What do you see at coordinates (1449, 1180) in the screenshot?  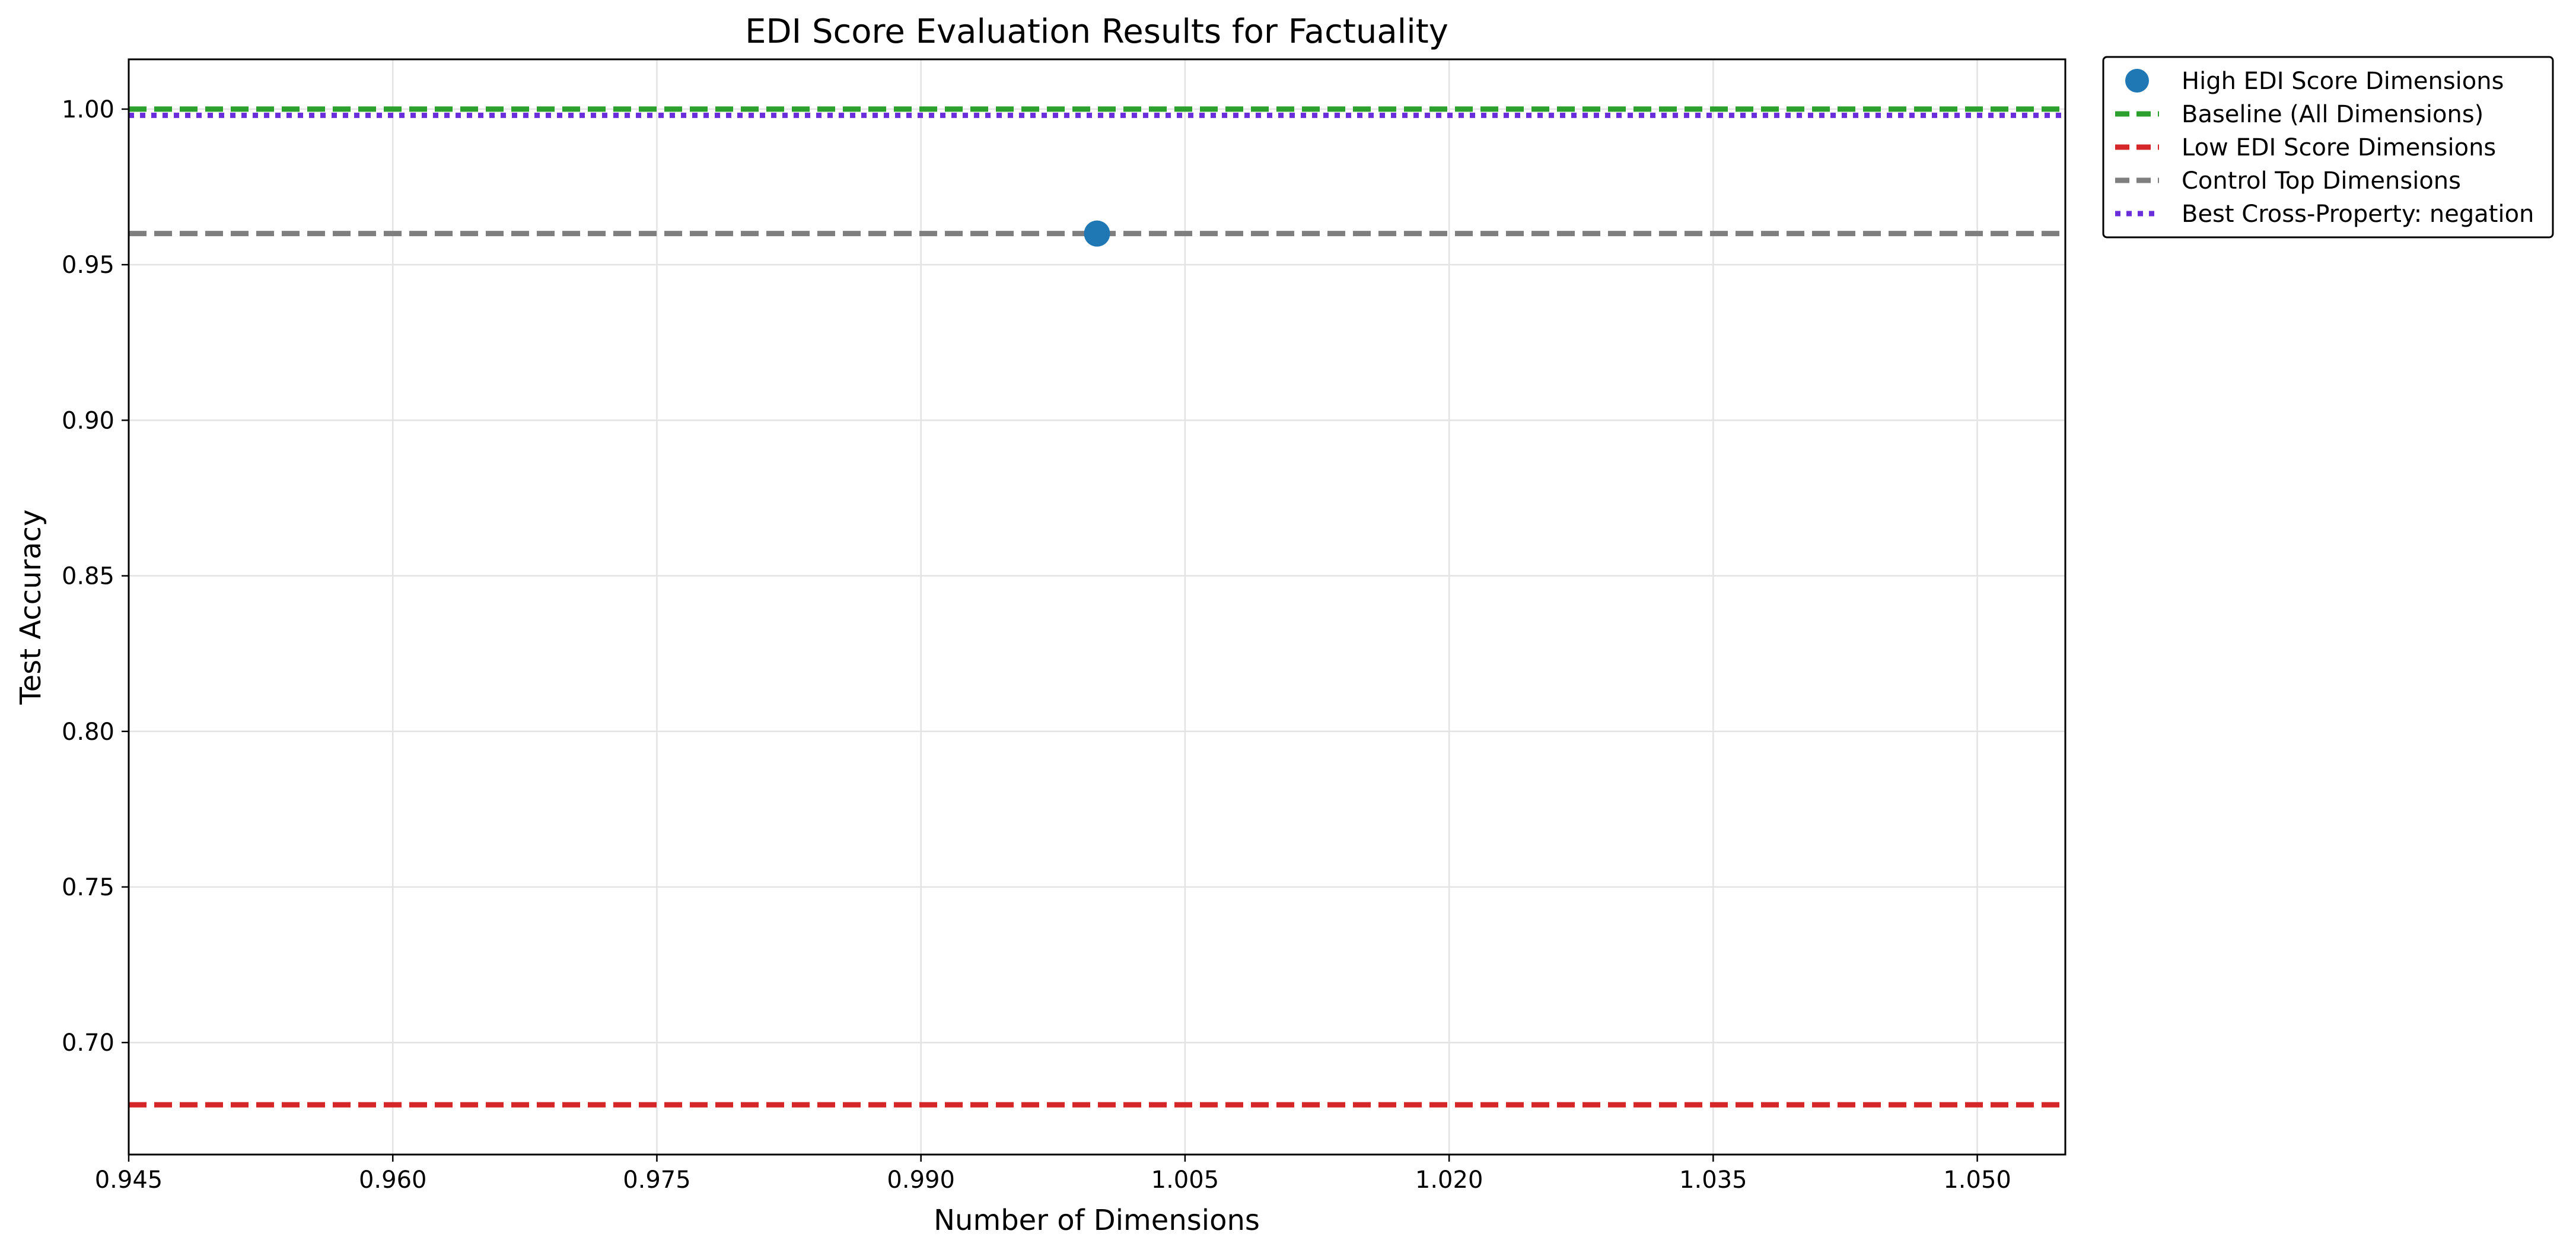 I see `x-tick-label: 1.020` at bounding box center [1449, 1180].